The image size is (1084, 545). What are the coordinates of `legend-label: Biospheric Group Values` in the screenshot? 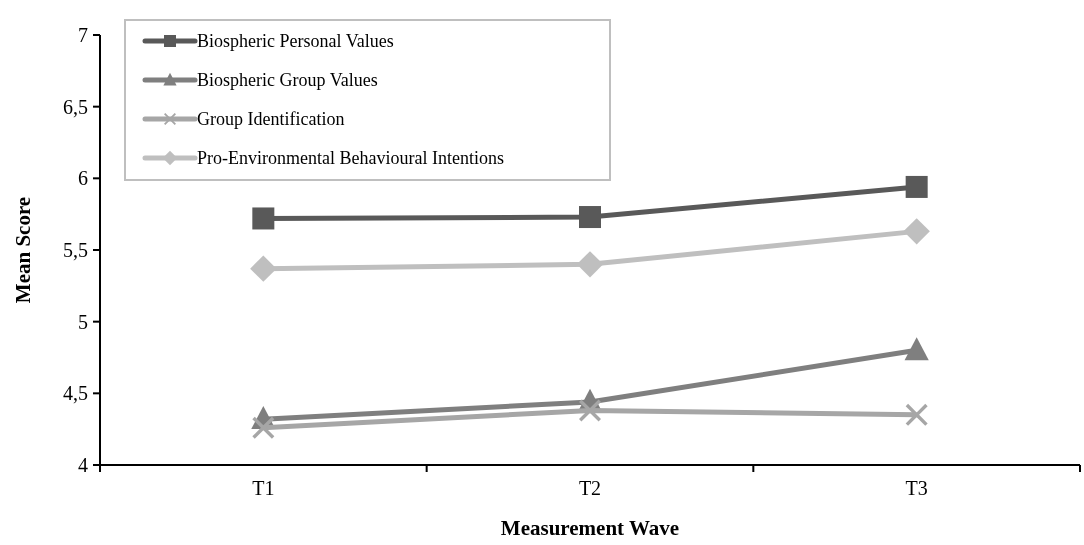 It's located at (287, 80).